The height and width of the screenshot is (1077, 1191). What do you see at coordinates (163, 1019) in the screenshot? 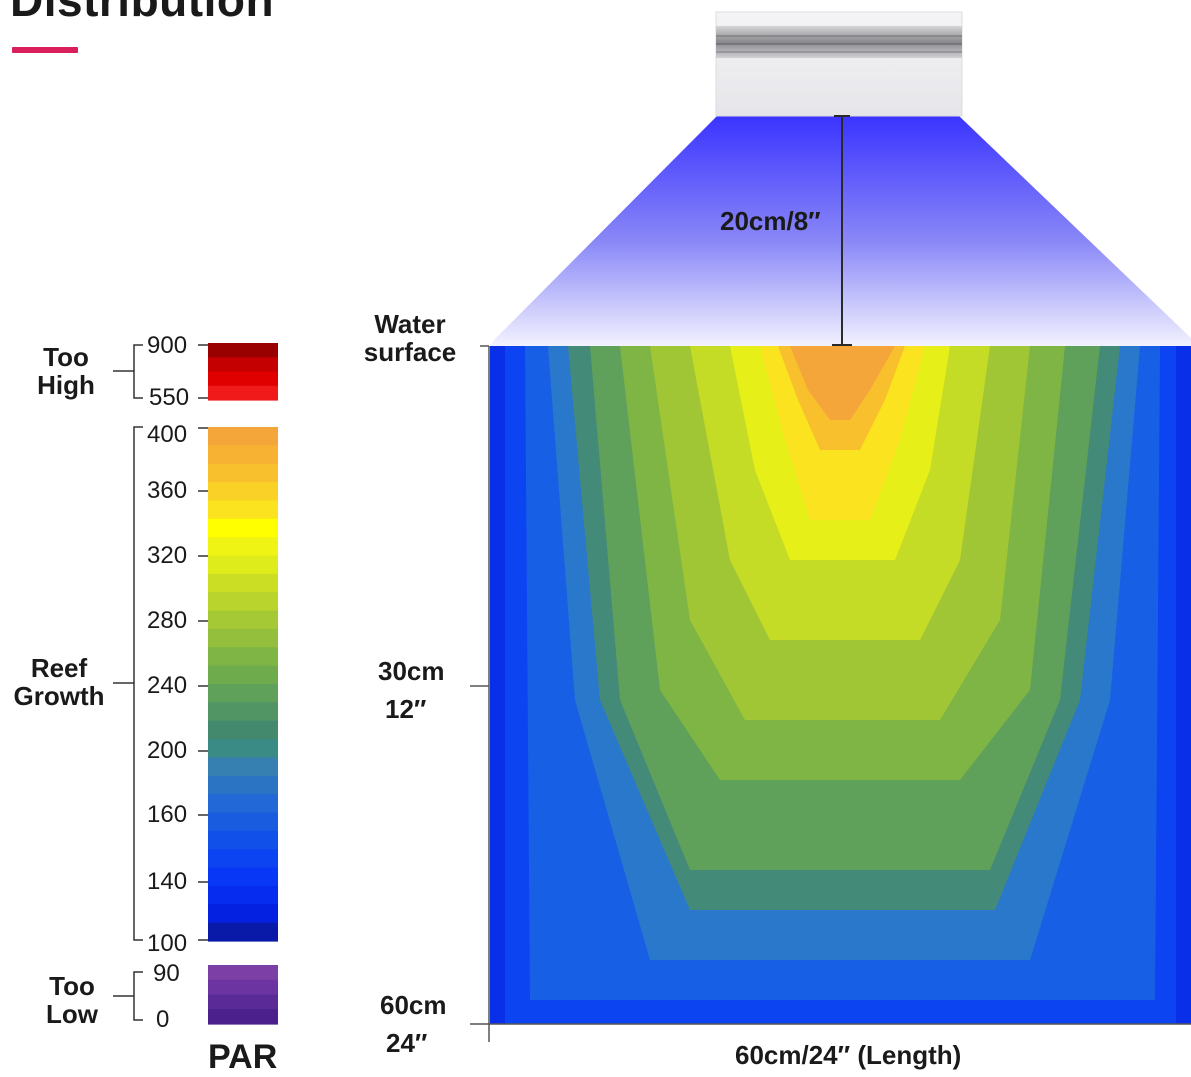
I see `legend-tick-label: 0` at bounding box center [163, 1019].